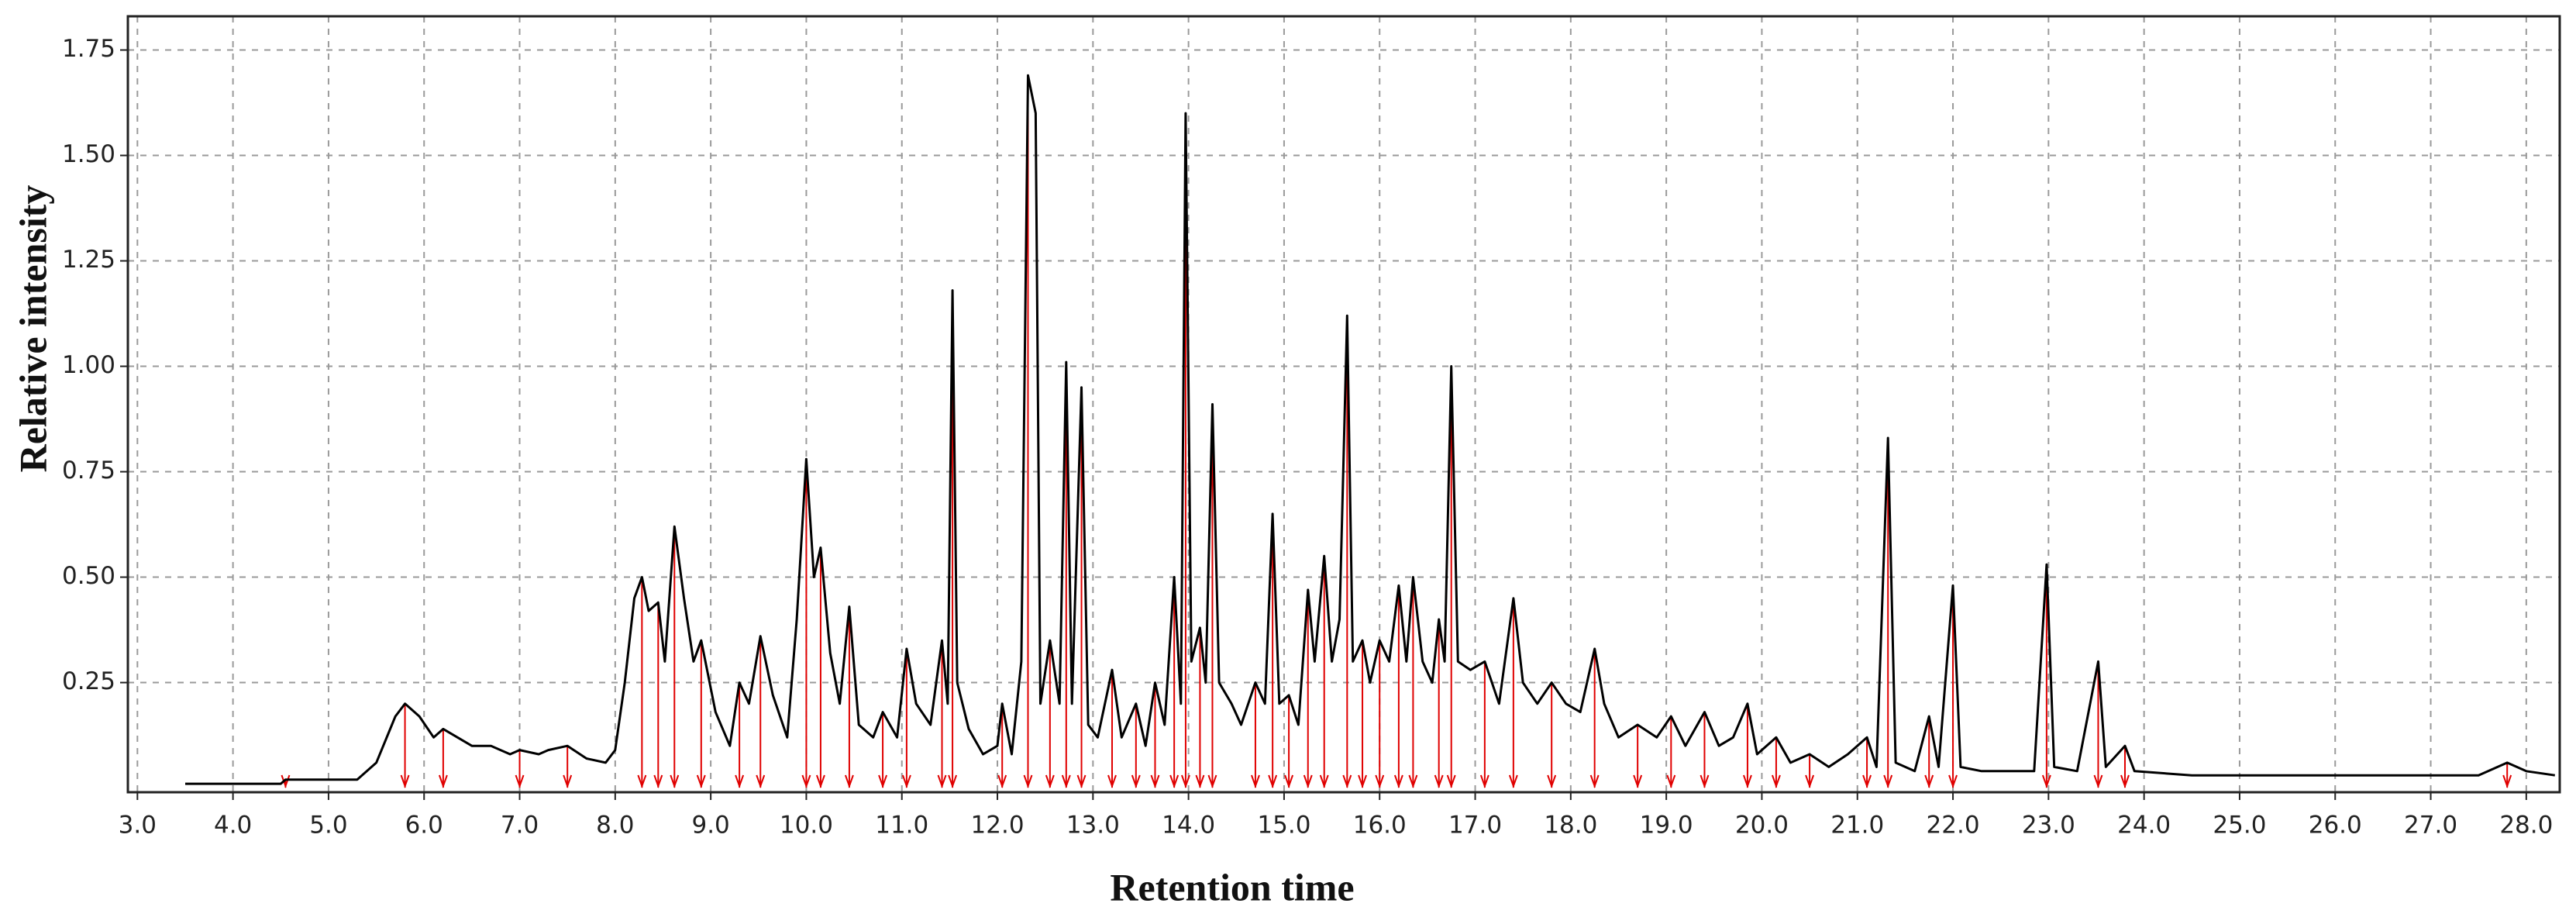  What do you see at coordinates (2239, 826) in the screenshot?
I see `x-tick-label: 25.0` at bounding box center [2239, 826].